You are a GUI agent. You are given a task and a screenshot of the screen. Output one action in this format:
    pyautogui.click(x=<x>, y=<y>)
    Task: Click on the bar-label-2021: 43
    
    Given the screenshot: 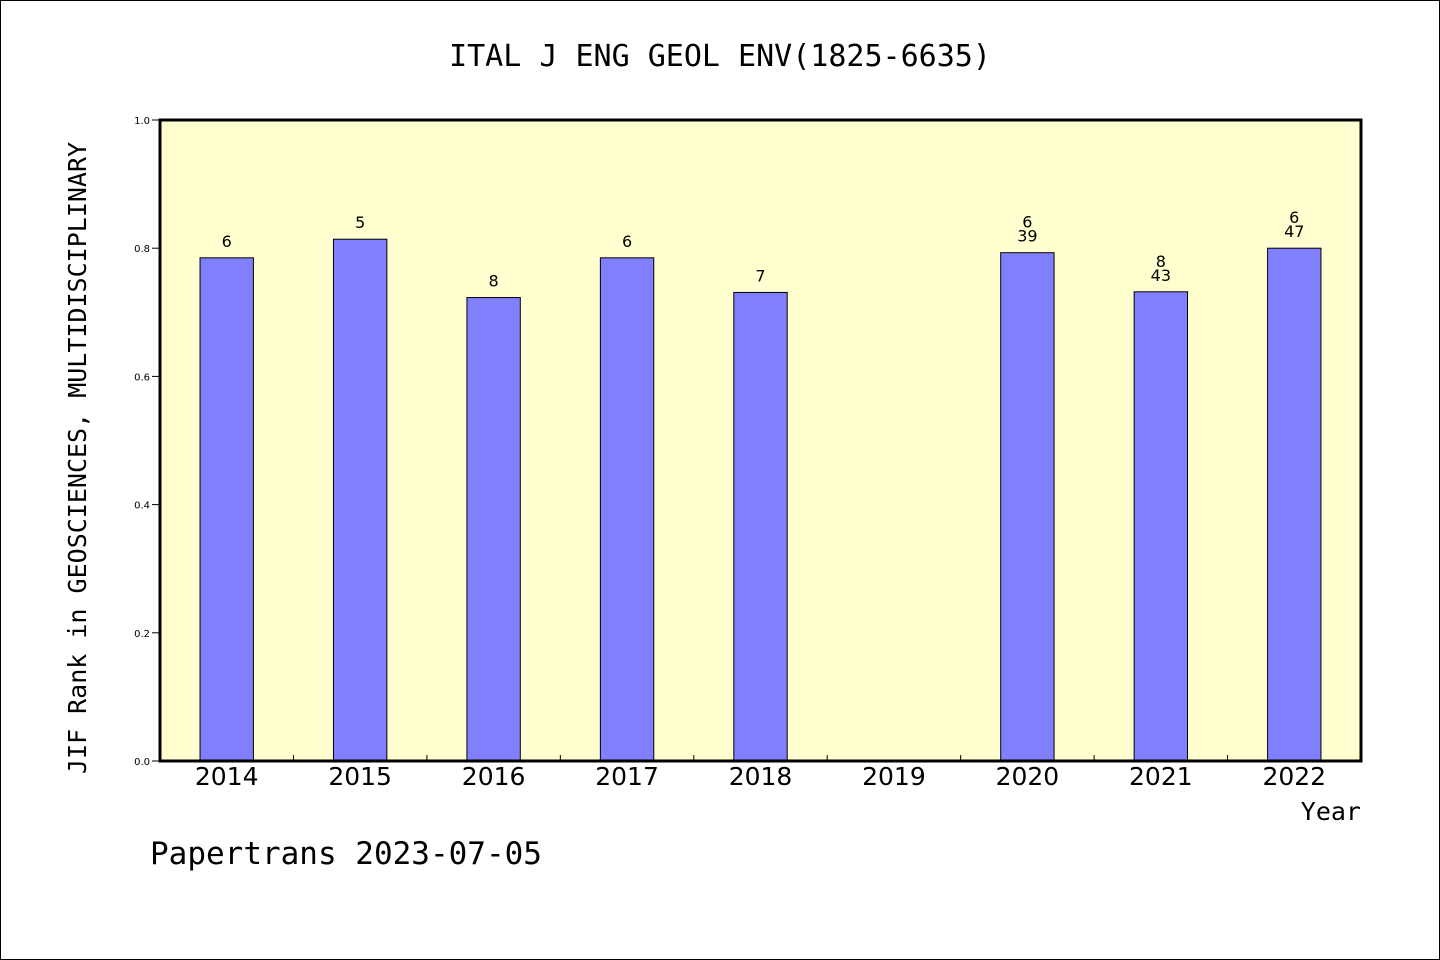 What is the action you would take?
    pyautogui.click(x=1161, y=275)
    